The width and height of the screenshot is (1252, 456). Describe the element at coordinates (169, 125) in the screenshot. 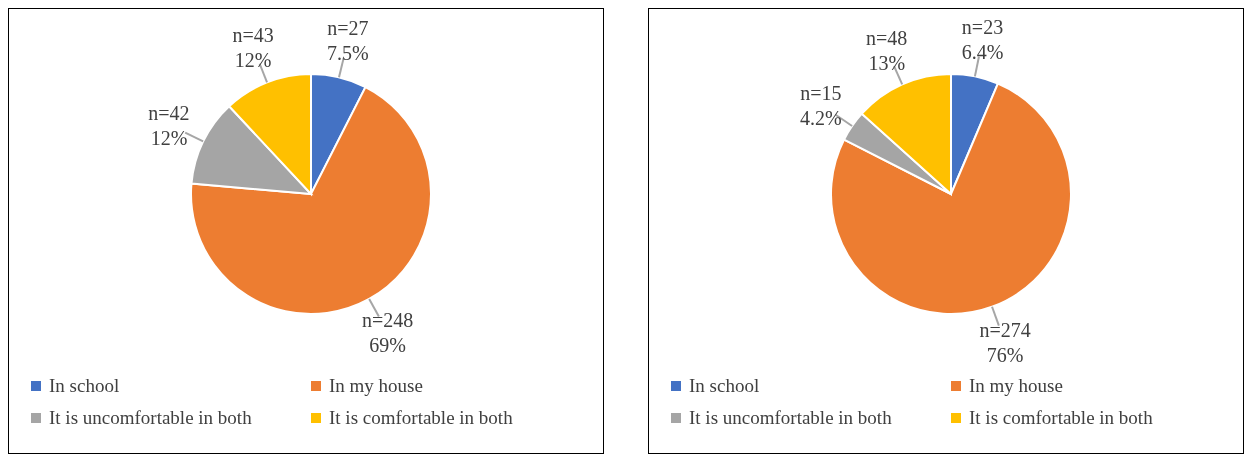

I see `data-label: n=42 12%` at that location.